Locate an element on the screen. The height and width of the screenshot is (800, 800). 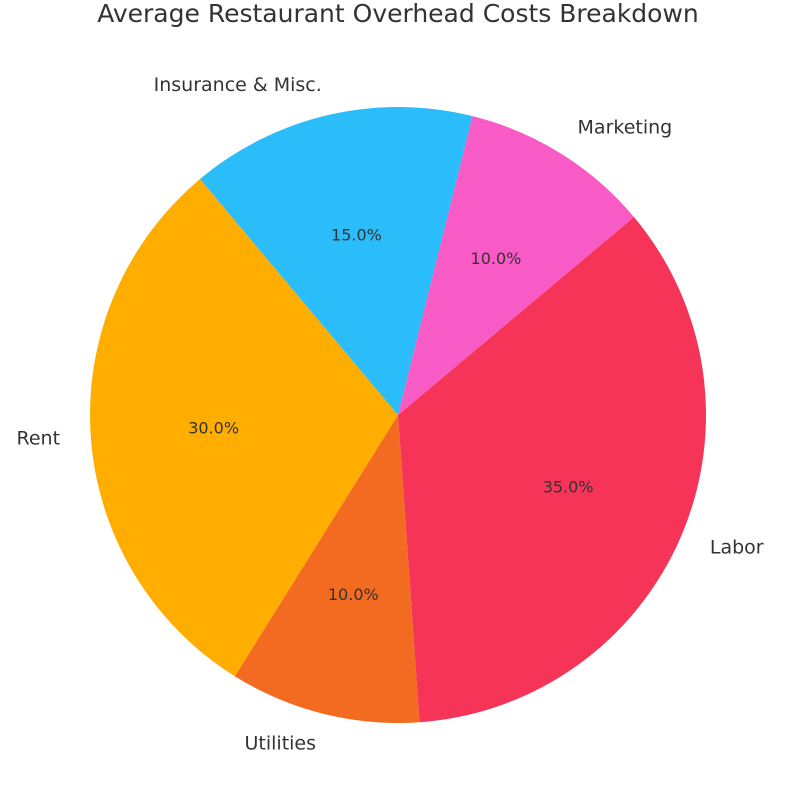
pie-slice-insurance-and-misc is located at coordinates (336, 261).